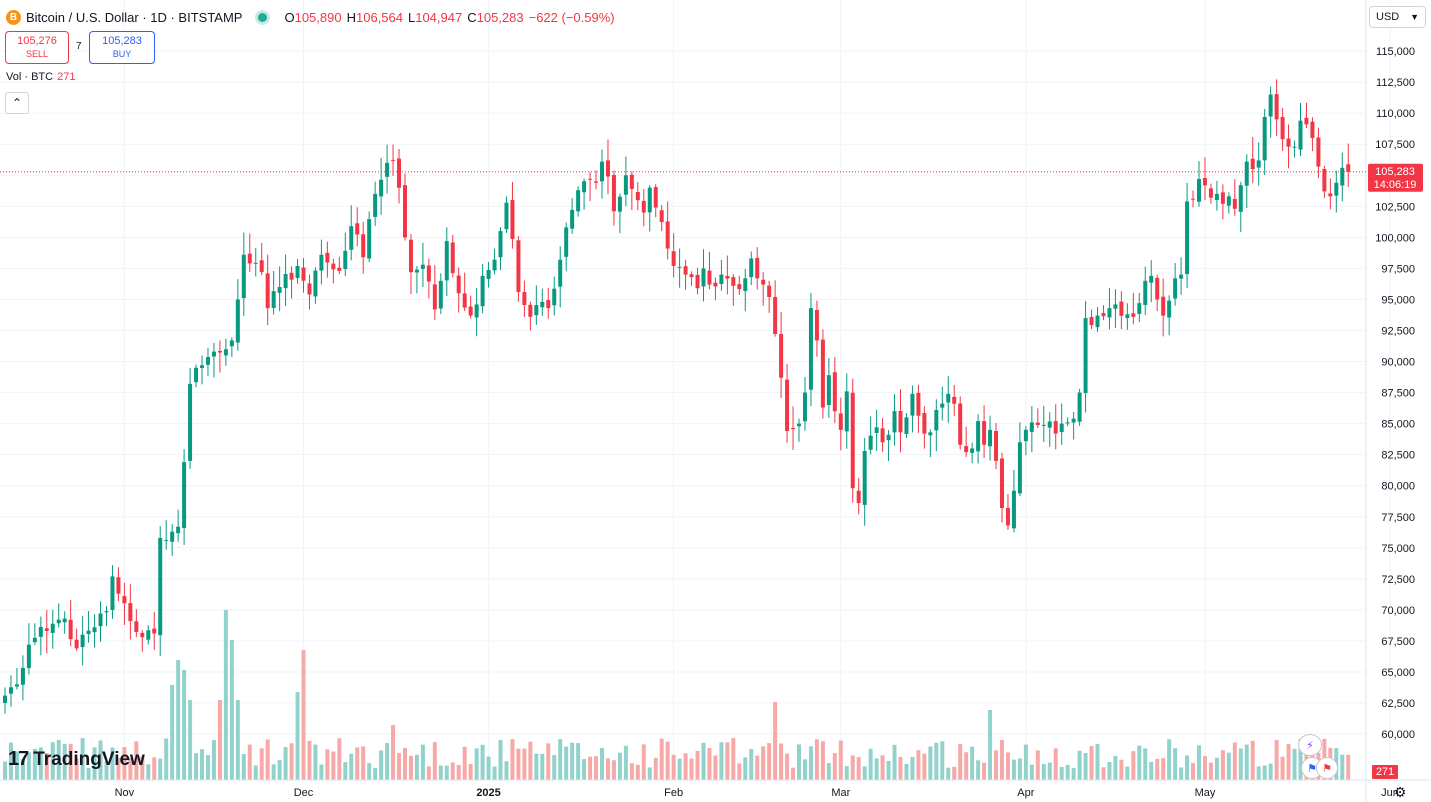 The image size is (1431, 802). Describe the element at coordinates (1398, 425) in the screenshot. I see `y-tick-label: 85,000` at that location.